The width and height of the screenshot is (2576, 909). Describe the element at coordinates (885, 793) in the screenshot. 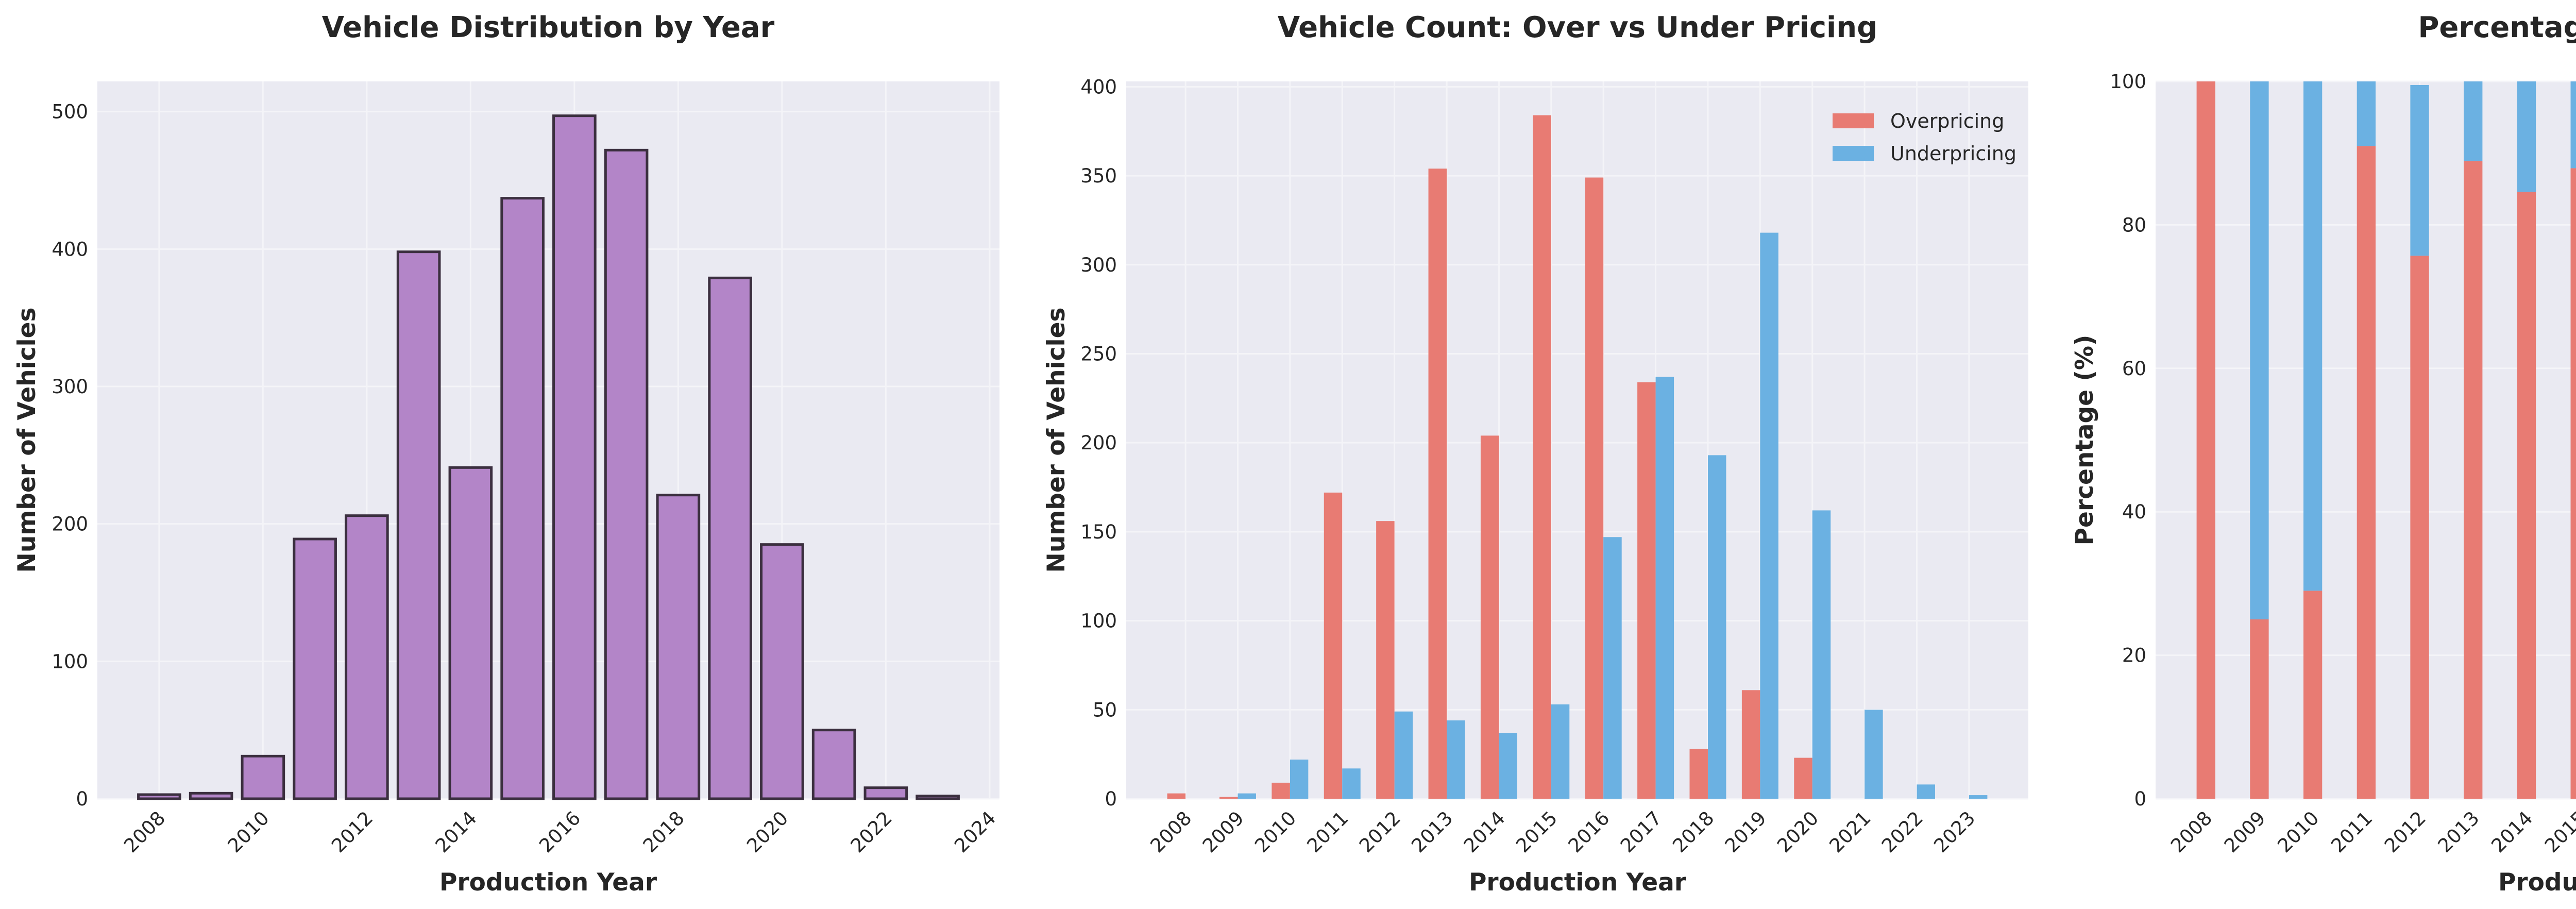

I see `bar-2022` at that location.